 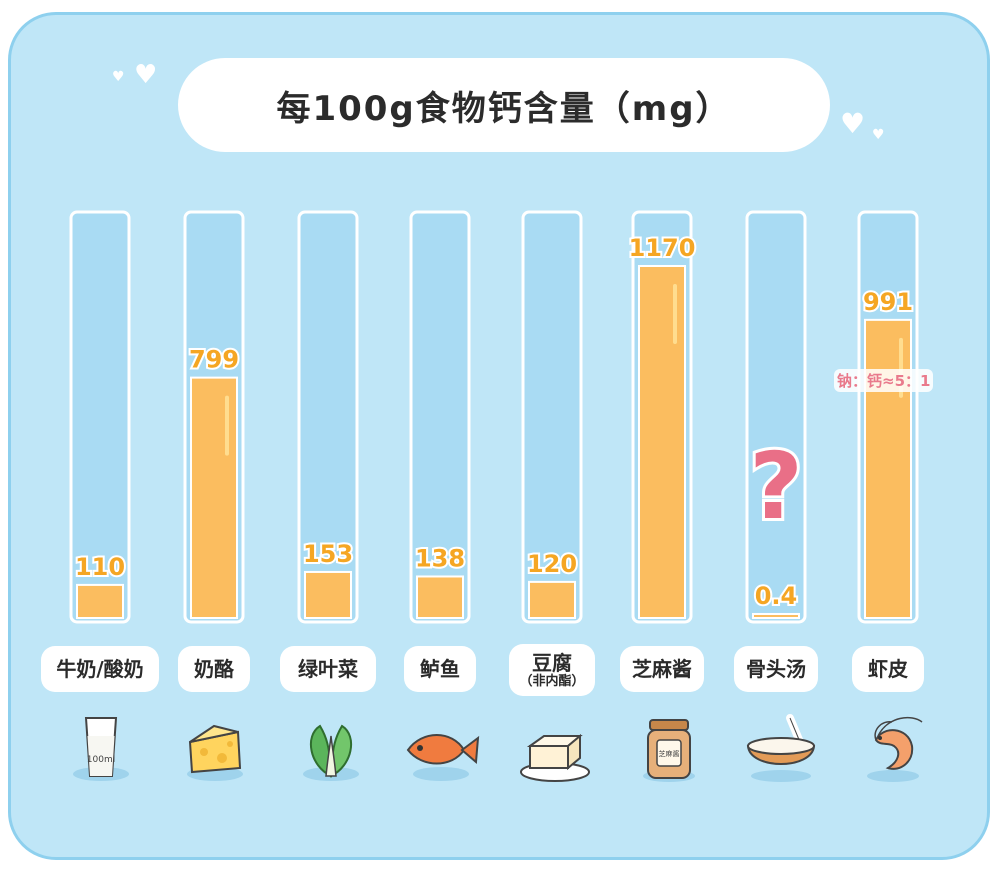 What do you see at coordinates (552, 662) in the screenshot?
I see `category-label-text: 豆腐` at bounding box center [552, 662].